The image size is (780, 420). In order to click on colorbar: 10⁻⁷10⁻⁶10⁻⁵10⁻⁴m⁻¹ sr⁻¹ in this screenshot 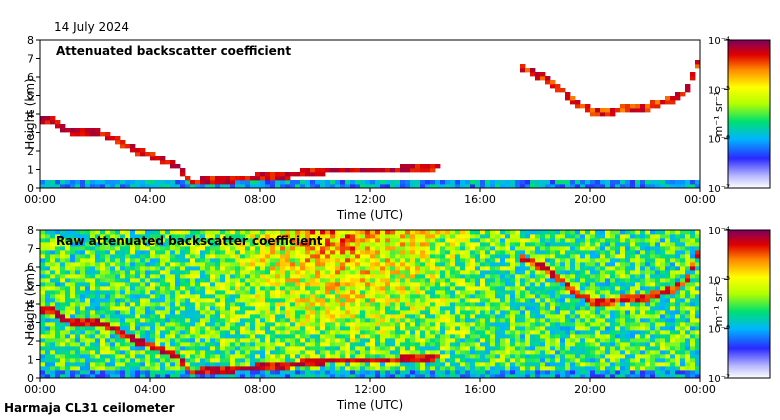, I will do `click(739, 115)`.